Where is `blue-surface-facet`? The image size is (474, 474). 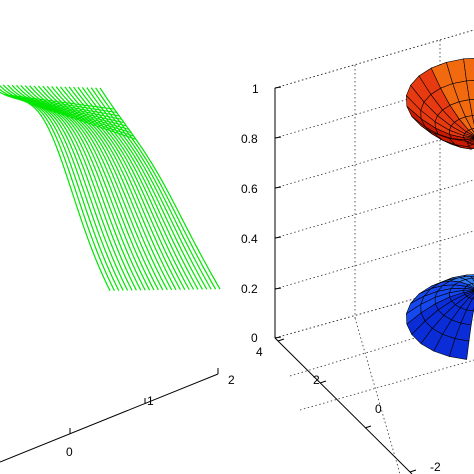 blue-surface-facet is located at coordinates (468, 276).